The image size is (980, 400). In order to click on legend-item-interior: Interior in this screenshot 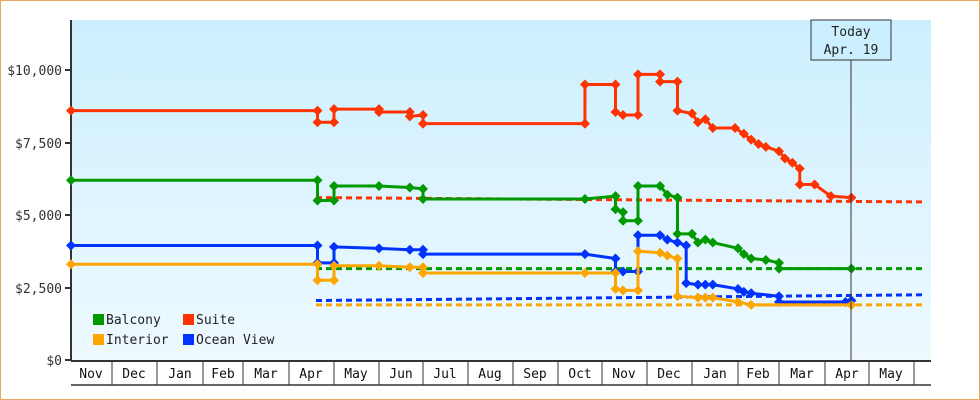, I will do `click(131, 340)`.